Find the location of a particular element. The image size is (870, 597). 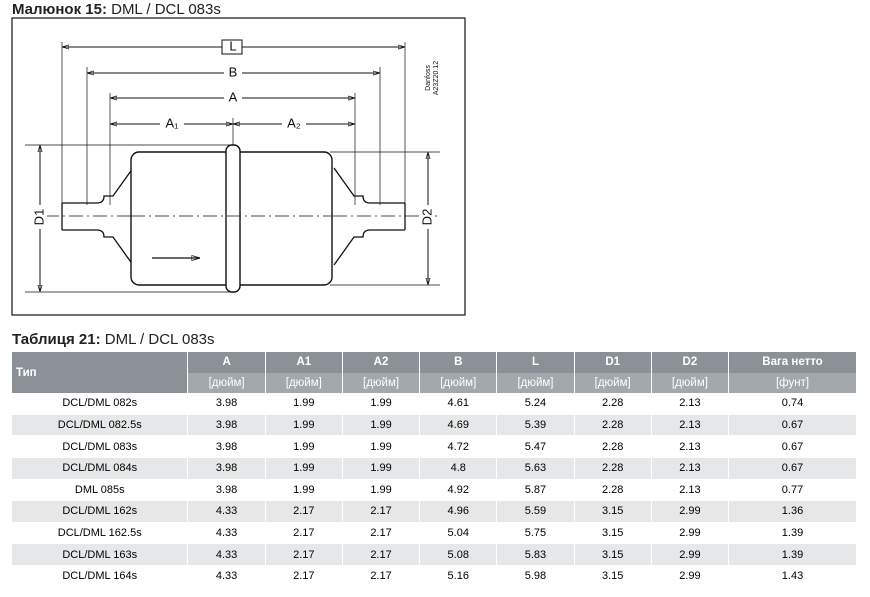

unit-cell: [фунт] is located at coordinates (792, 383).